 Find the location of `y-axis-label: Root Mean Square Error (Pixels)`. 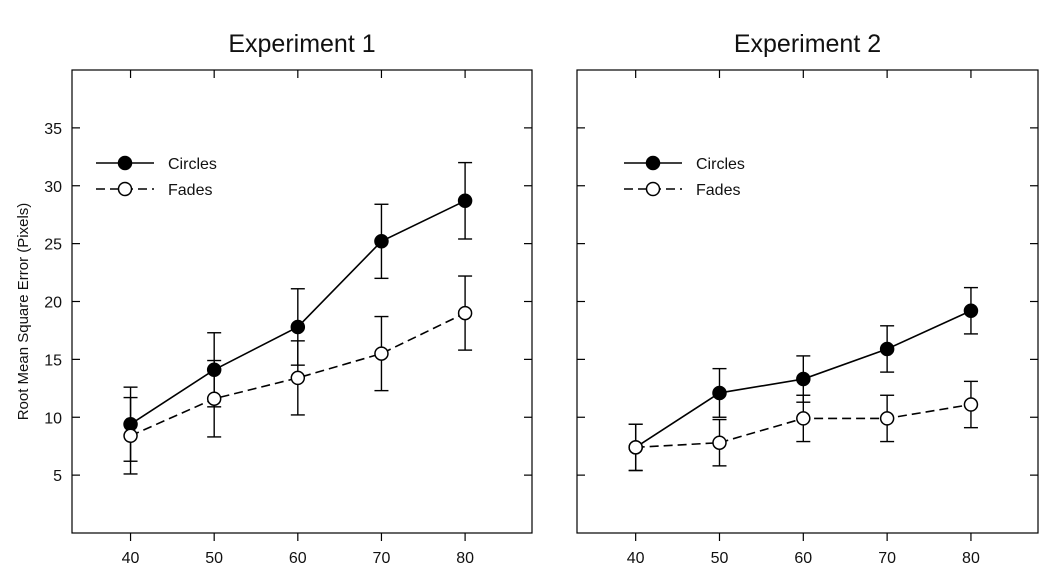

y-axis-label: Root Mean Square Error (Pixels) is located at coordinates (23, 312).